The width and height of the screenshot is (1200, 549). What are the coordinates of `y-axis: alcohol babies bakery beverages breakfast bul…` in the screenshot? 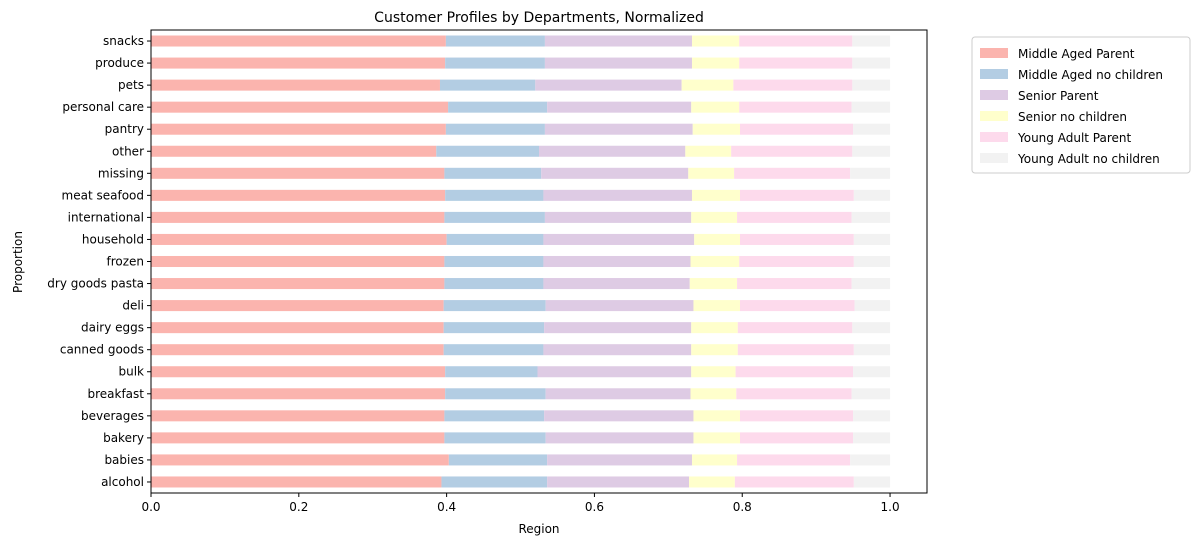 It's located at (99, 261).